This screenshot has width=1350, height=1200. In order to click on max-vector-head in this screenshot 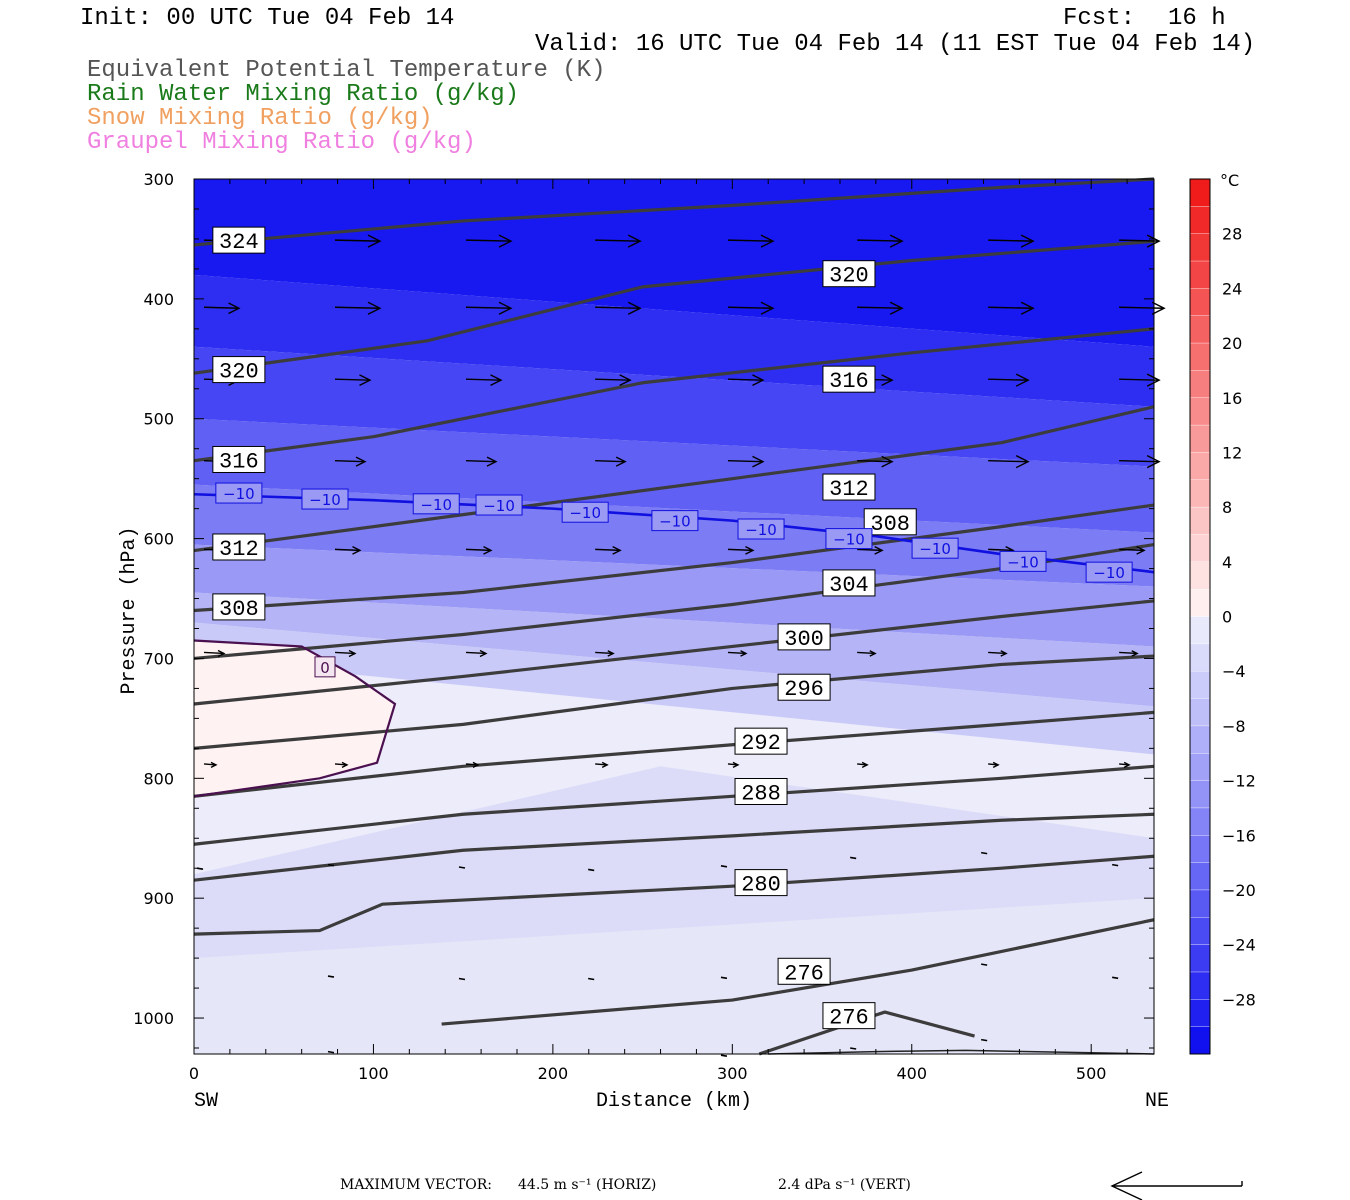, I will do `click(1126, 1185)`.